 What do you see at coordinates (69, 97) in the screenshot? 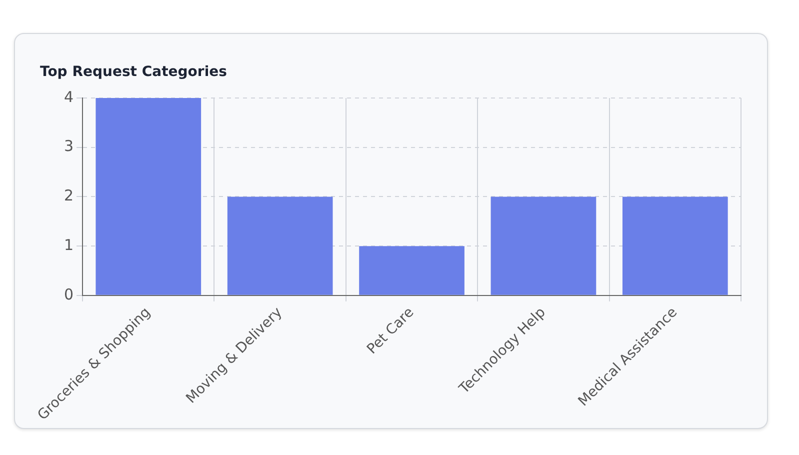
I see `y-tick-label: 4` at bounding box center [69, 97].